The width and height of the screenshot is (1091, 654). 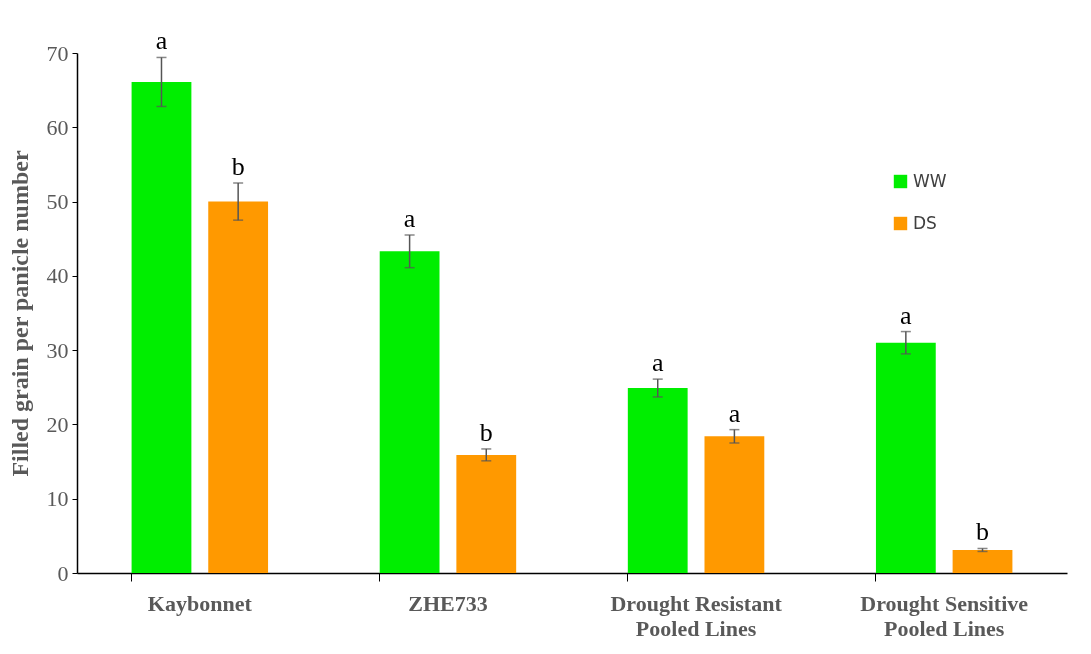 I want to click on legend-label: DS, so click(x=925, y=222).